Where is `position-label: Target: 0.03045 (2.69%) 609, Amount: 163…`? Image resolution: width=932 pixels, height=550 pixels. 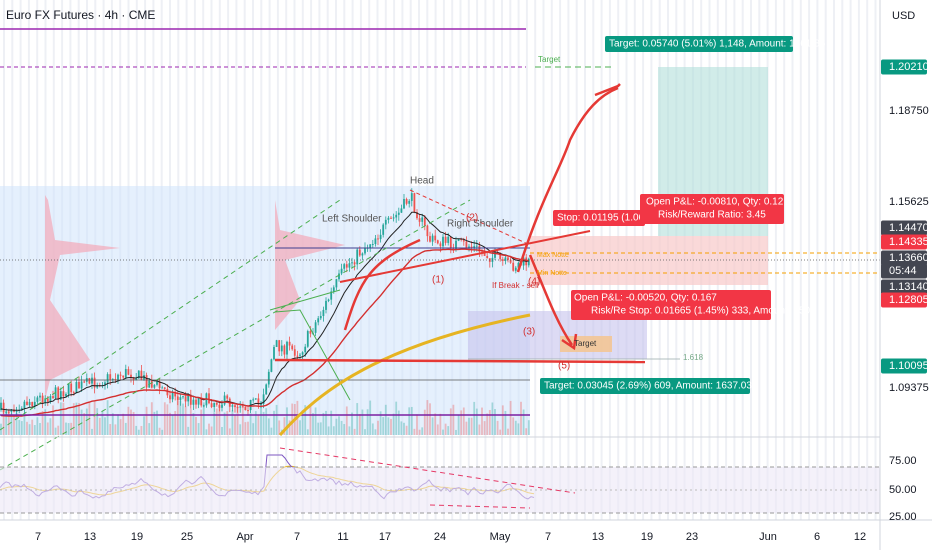
position-label: Target: 0.03045 (2.69%) 609, Amount: 163… is located at coordinates (648, 386).